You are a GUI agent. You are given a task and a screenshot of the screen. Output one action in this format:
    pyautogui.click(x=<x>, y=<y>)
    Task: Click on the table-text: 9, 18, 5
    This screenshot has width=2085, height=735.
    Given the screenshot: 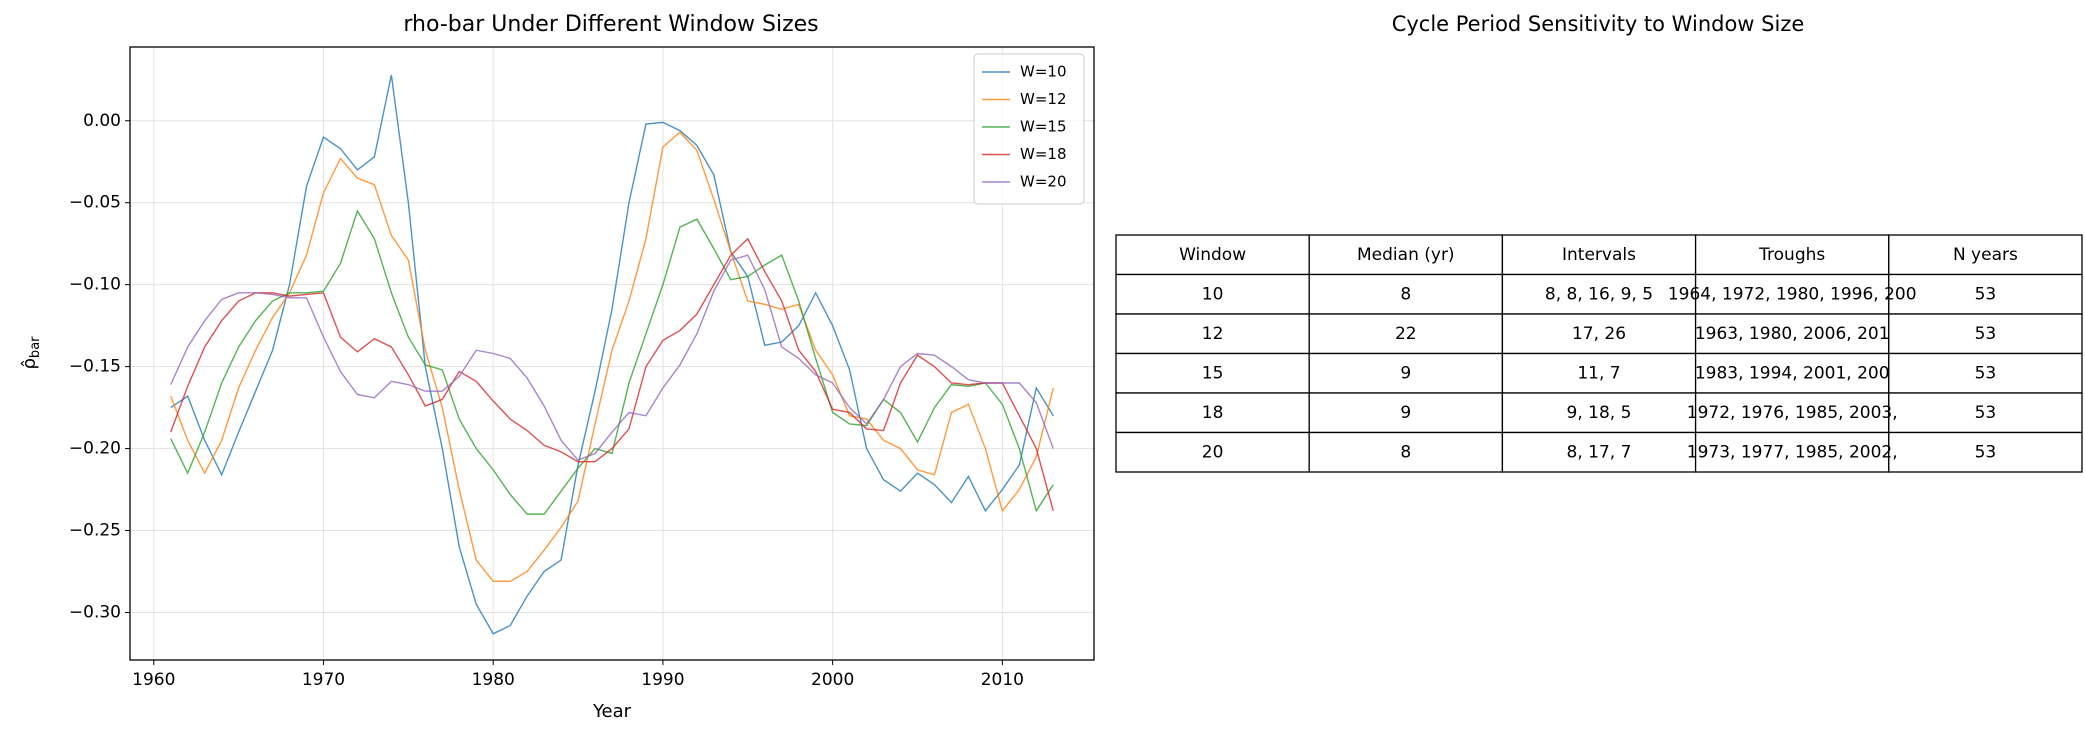 What is the action you would take?
    pyautogui.click(x=1599, y=413)
    